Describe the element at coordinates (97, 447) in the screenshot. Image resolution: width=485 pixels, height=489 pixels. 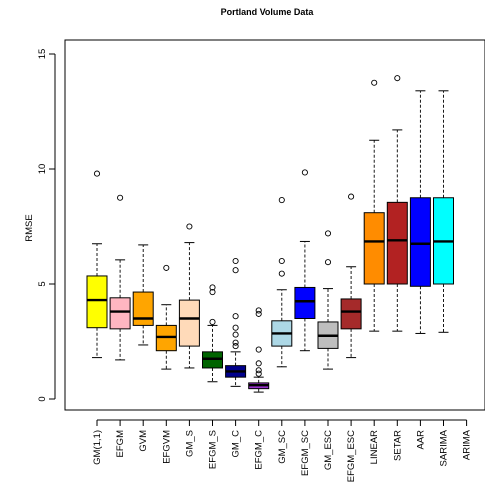
I see `x-tick-label-0: GM(1,1)` at that location.